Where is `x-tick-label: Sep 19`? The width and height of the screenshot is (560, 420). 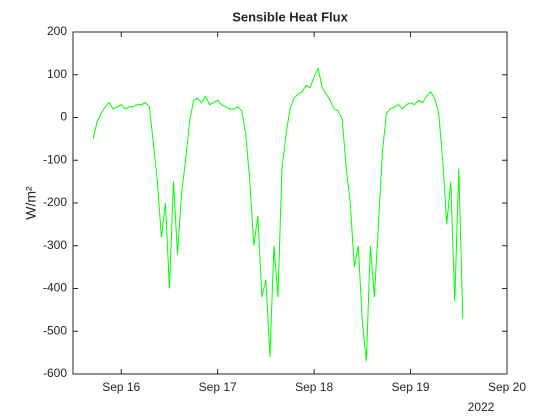
x-tick-label: Sep 19 is located at coordinates (411, 387).